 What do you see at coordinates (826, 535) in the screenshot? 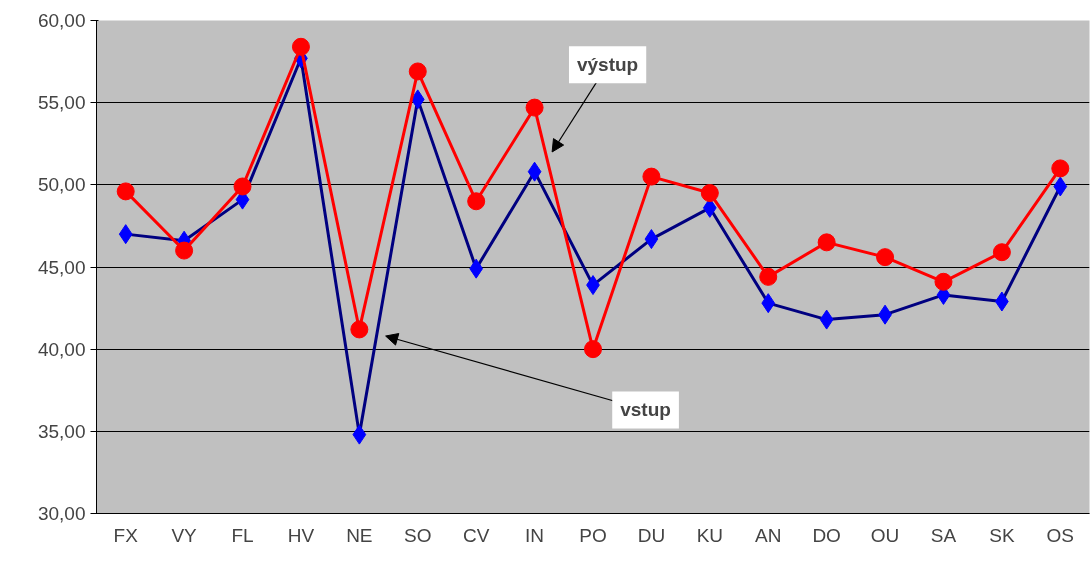
I see `x-tick-label: DO` at bounding box center [826, 535].